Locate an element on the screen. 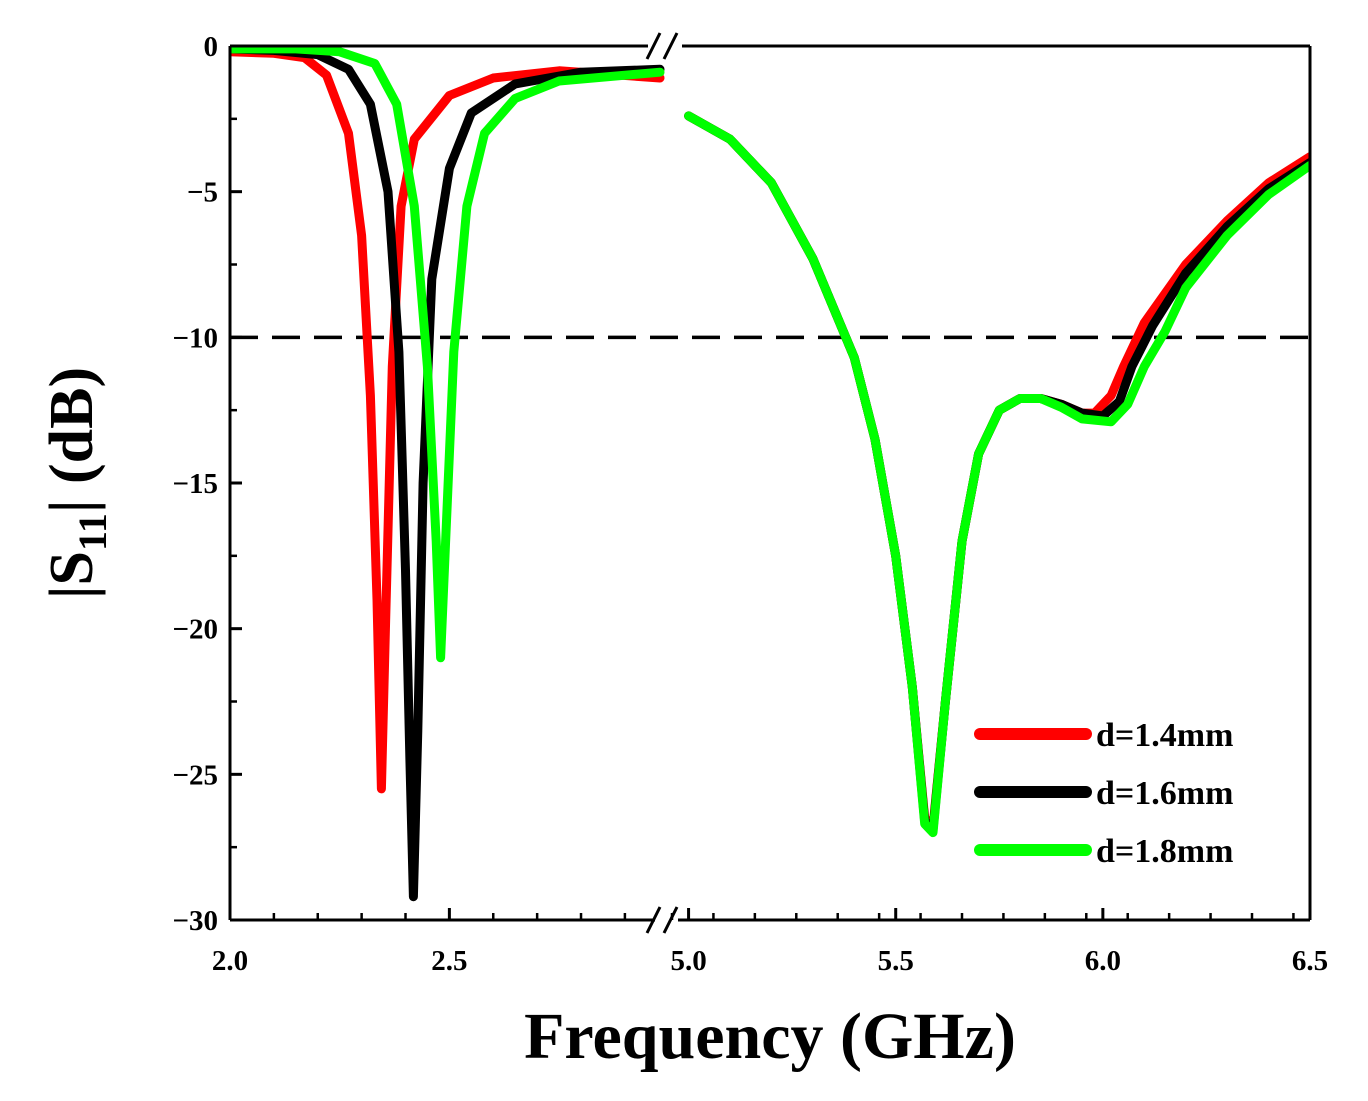  y-tick-label: −15 is located at coordinates (195, 484).